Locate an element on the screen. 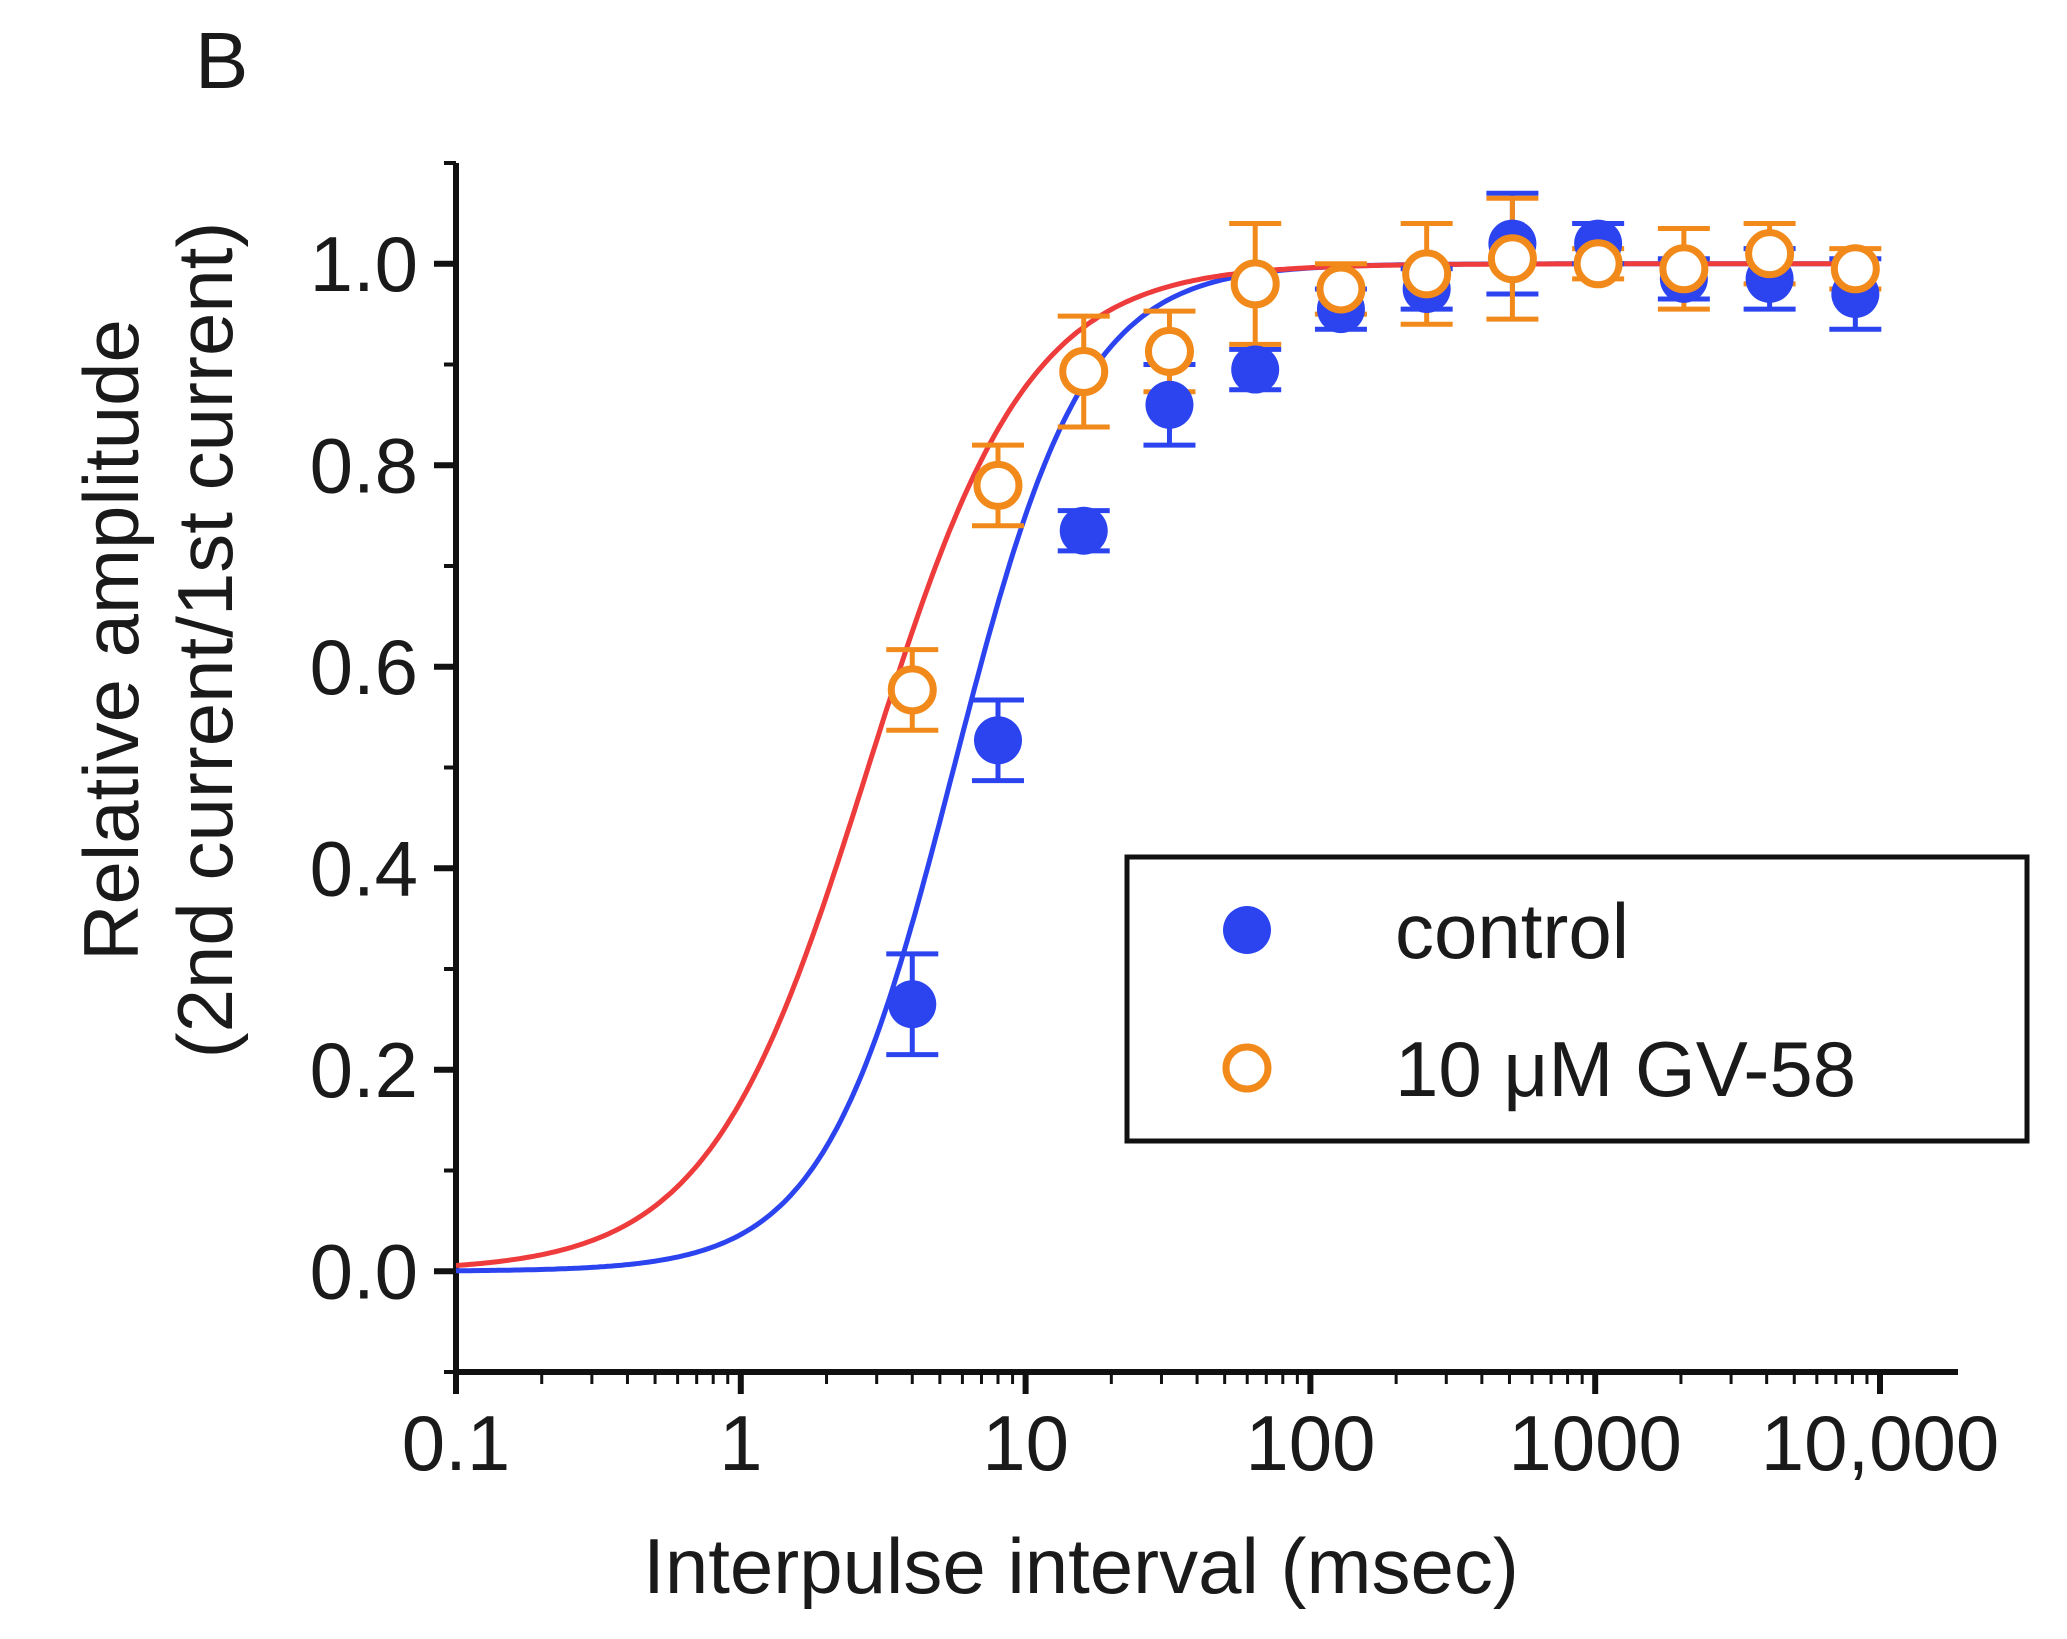  legend: control 10 μM GV-58 is located at coordinates (1577, 999).